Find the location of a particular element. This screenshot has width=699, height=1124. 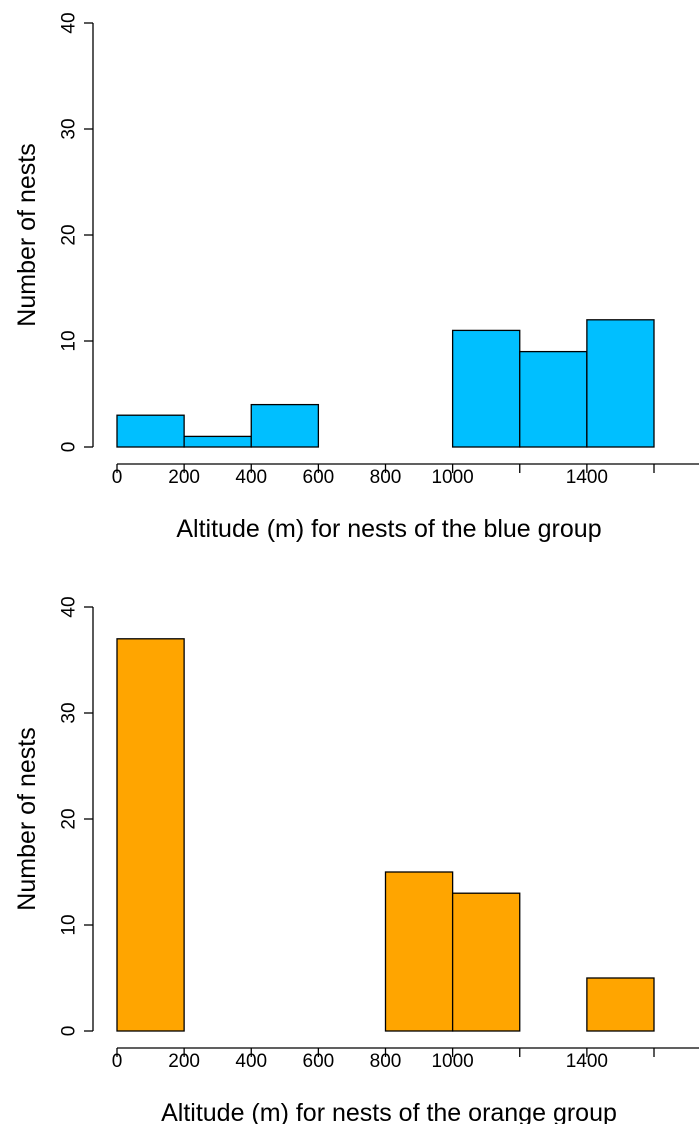

x-axis-title: Altitude (m) for nests of the blue group is located at coordinates (388, 529).